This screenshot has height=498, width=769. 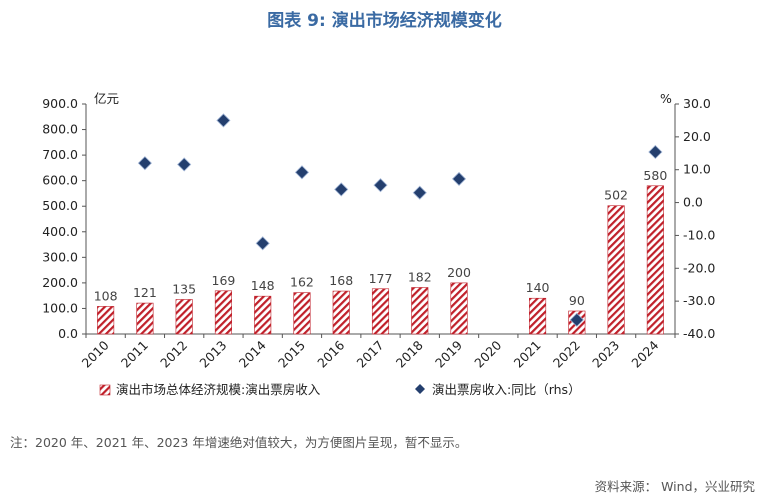 I want to click on y2-tick-label: 0.0, so click(x=693, y=202).